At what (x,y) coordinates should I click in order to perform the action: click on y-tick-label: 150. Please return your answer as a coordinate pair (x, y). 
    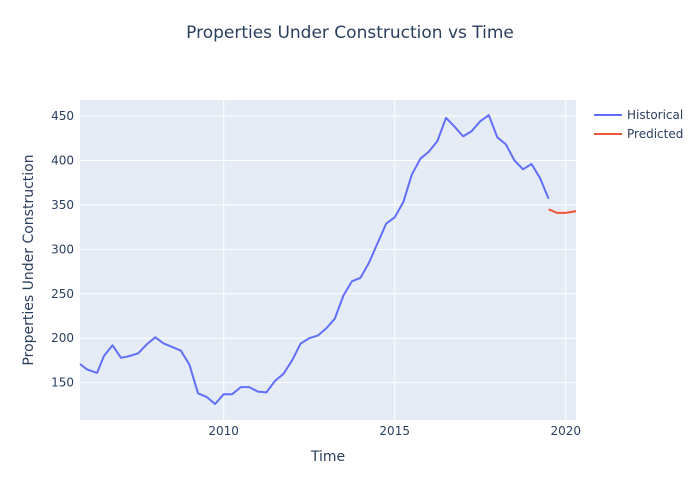
    Looking at the image, I should click on (62, 383).